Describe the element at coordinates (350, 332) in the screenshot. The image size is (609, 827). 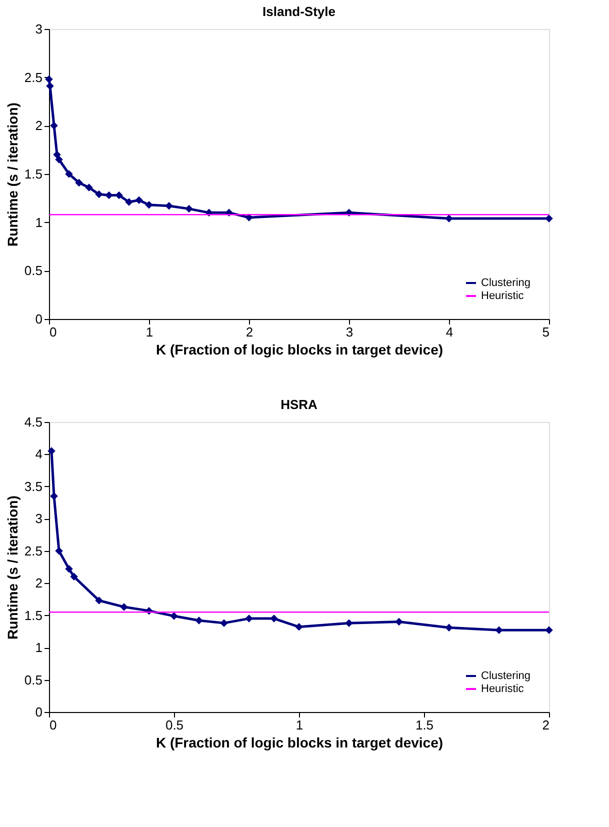
I see `x-tick-label: 3` at that location.